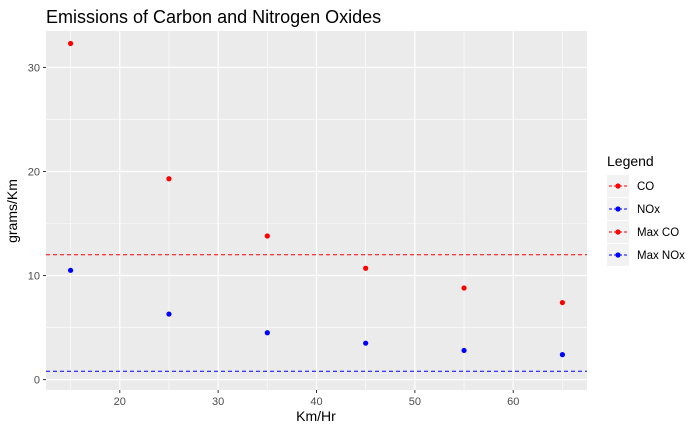 The width and height of the screenshot is (700, 432). Describe the element at coordinates (37, 224) in the screenshot. I see `y-axis-ticks: 0 10 20 30` at that location.